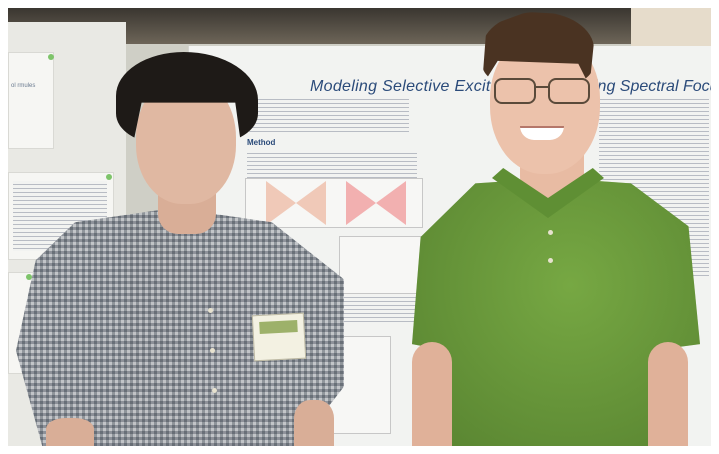  What do you see at coordinates (544, 91) in the screenshot?
I see `eyeglasses` at bounding box center [544, 91].